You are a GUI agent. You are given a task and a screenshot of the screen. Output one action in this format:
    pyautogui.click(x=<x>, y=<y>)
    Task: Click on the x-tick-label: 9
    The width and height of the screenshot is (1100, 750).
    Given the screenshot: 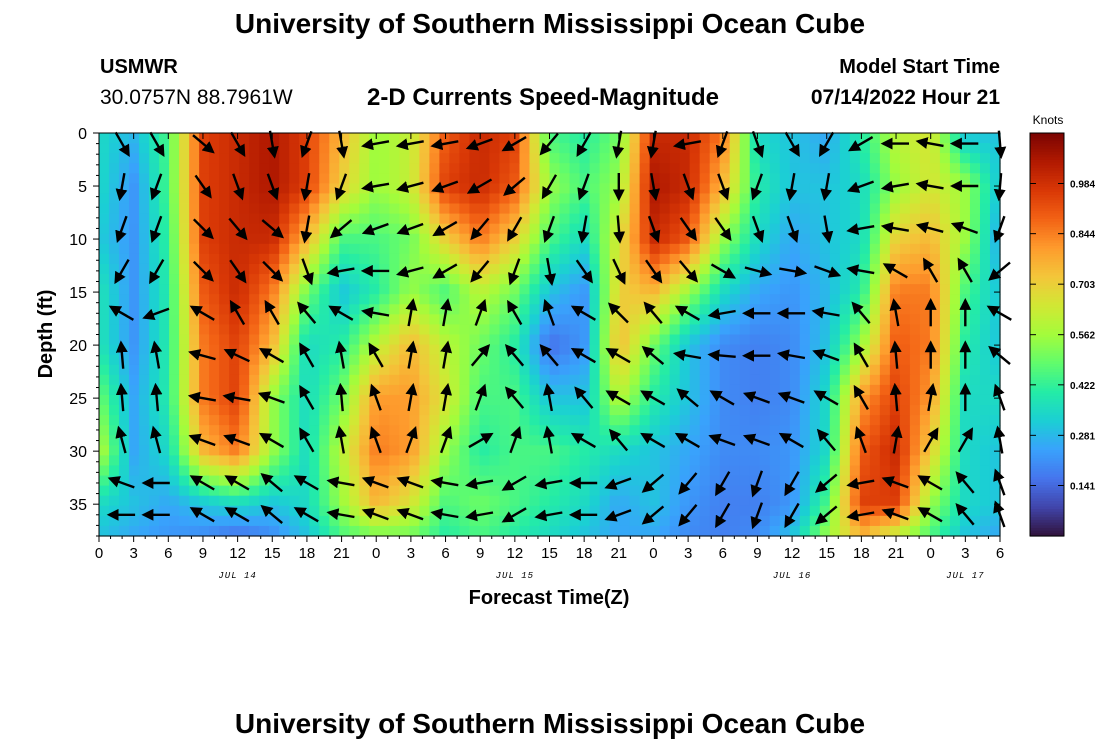 What is the action you would take?
    pyautogui.click(x=757, y=553)
    